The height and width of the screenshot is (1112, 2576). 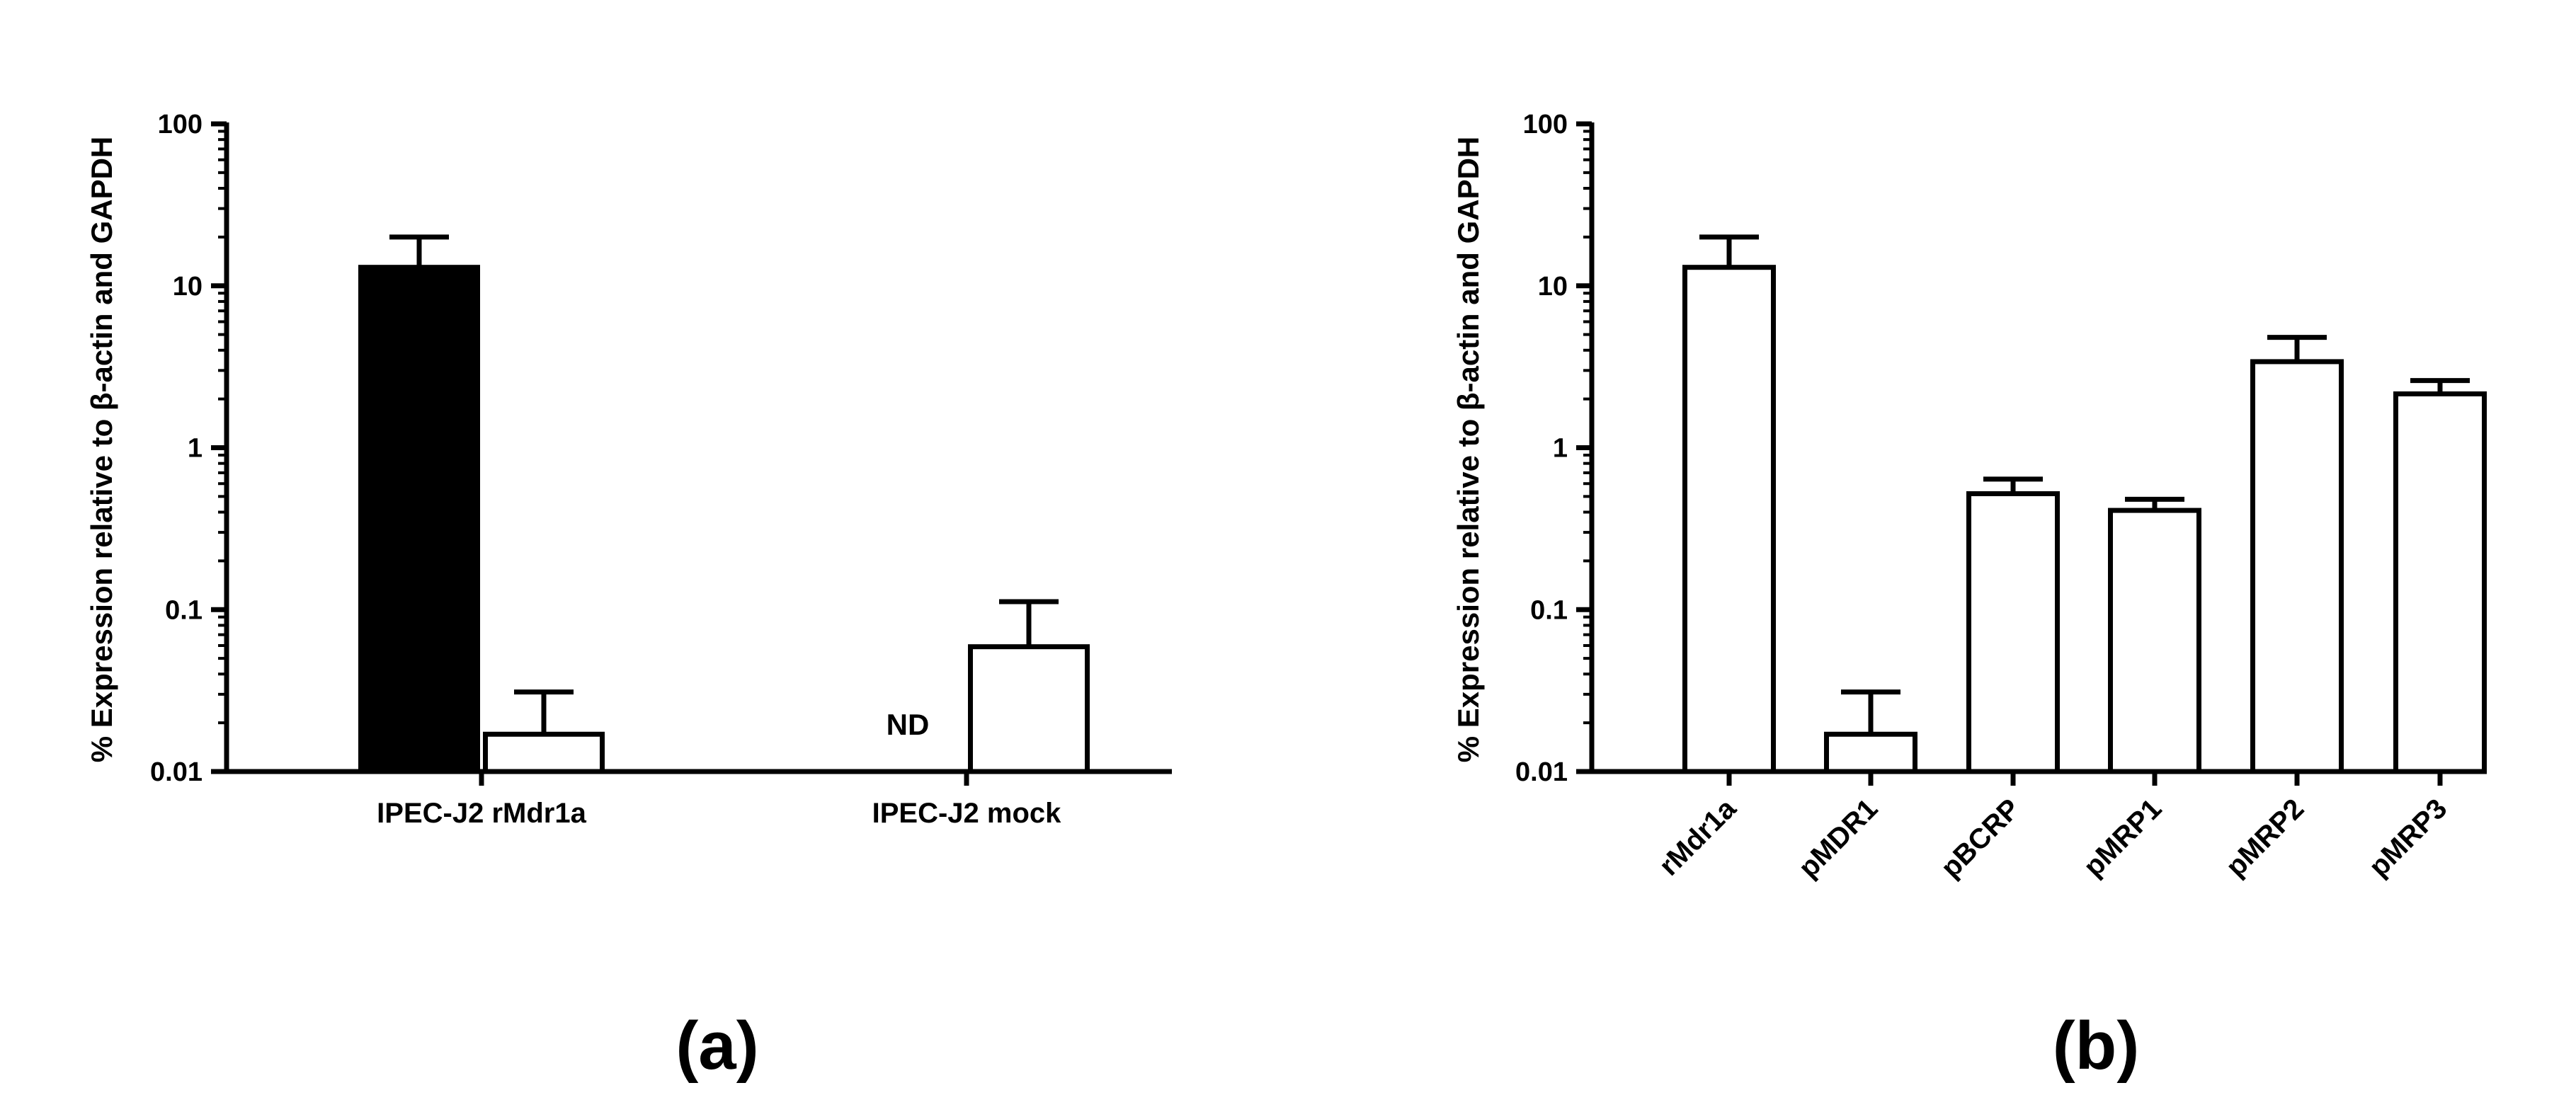 I want to click on x-category-label: pBCRP, so click(x=1981, y=838).